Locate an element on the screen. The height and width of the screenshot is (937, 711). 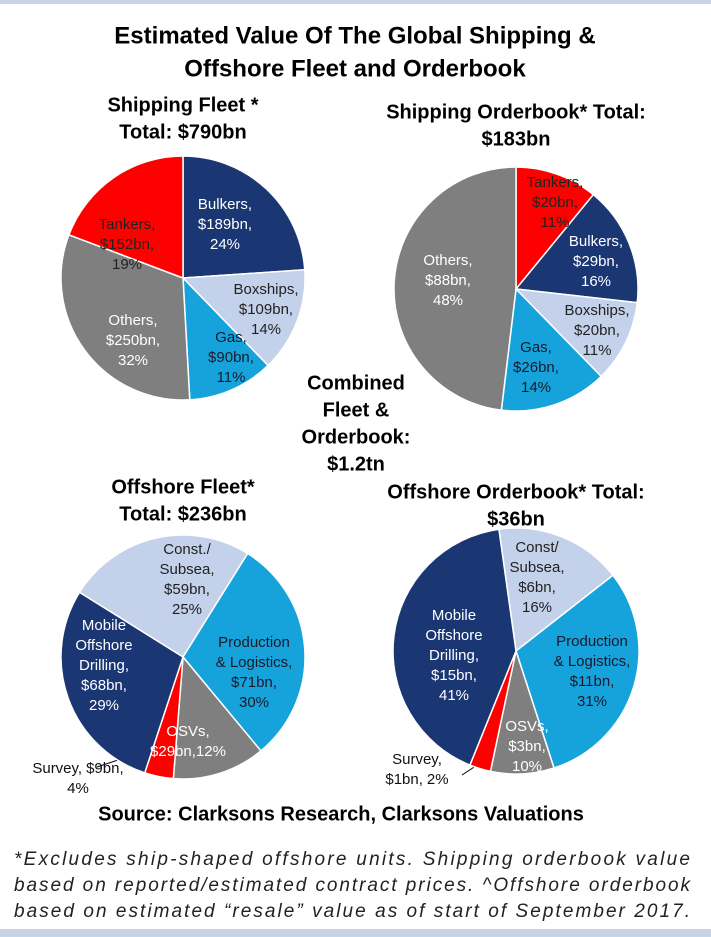
label-part: $29bn, is located at coordinates (596, 261).